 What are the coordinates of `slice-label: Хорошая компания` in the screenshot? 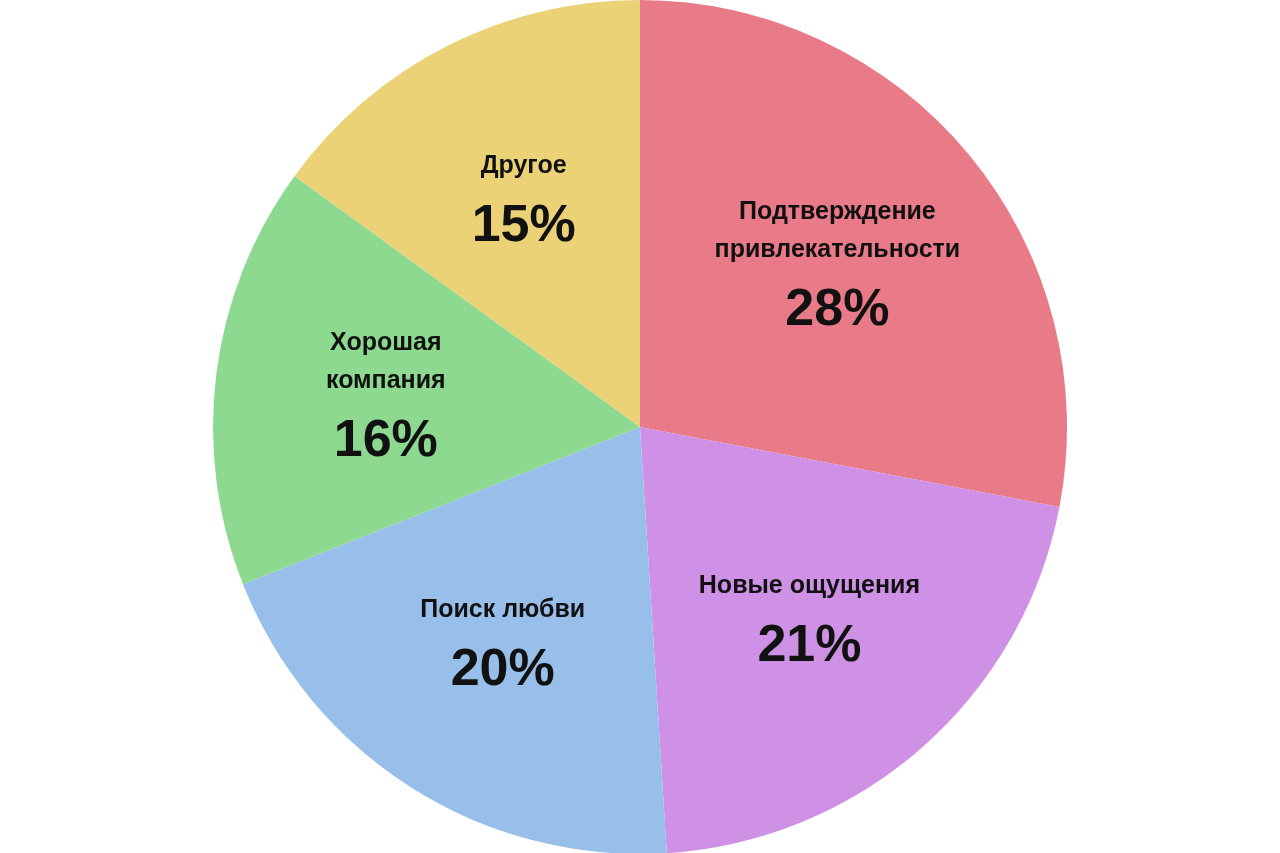 It's located at (385, 359).